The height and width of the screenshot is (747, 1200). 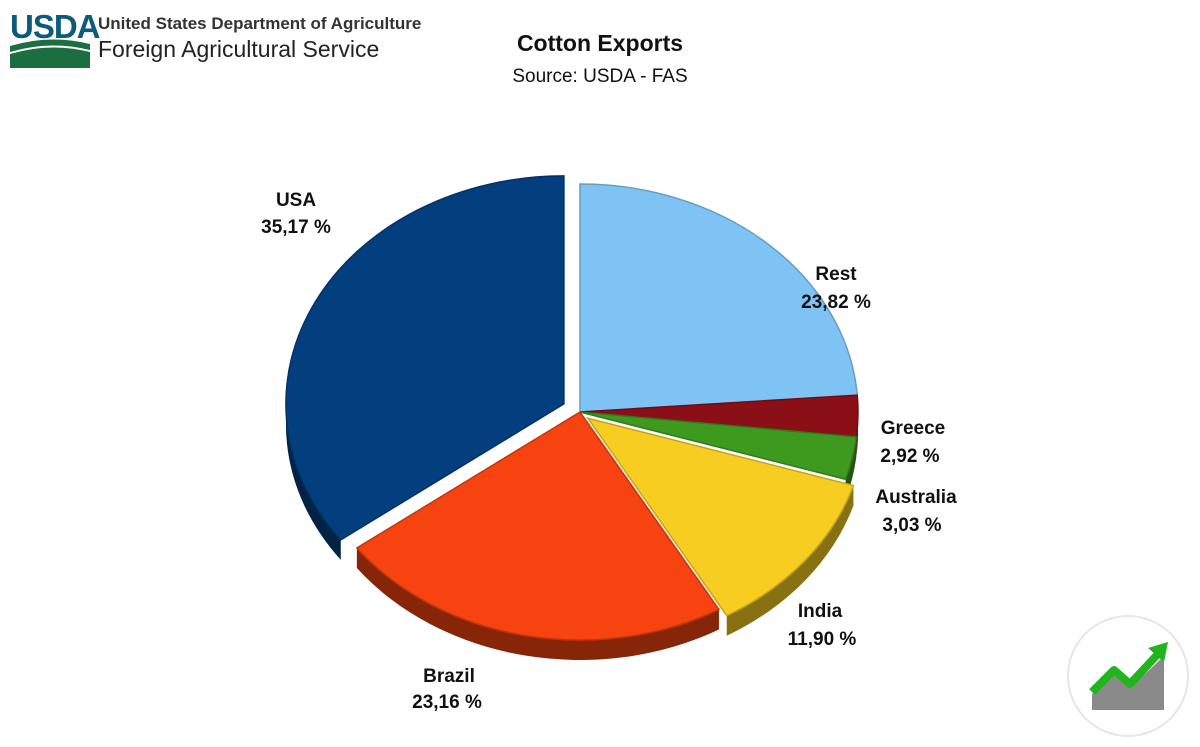 I want to click on slice-category-label-india: India, so click(x=820, y=611).